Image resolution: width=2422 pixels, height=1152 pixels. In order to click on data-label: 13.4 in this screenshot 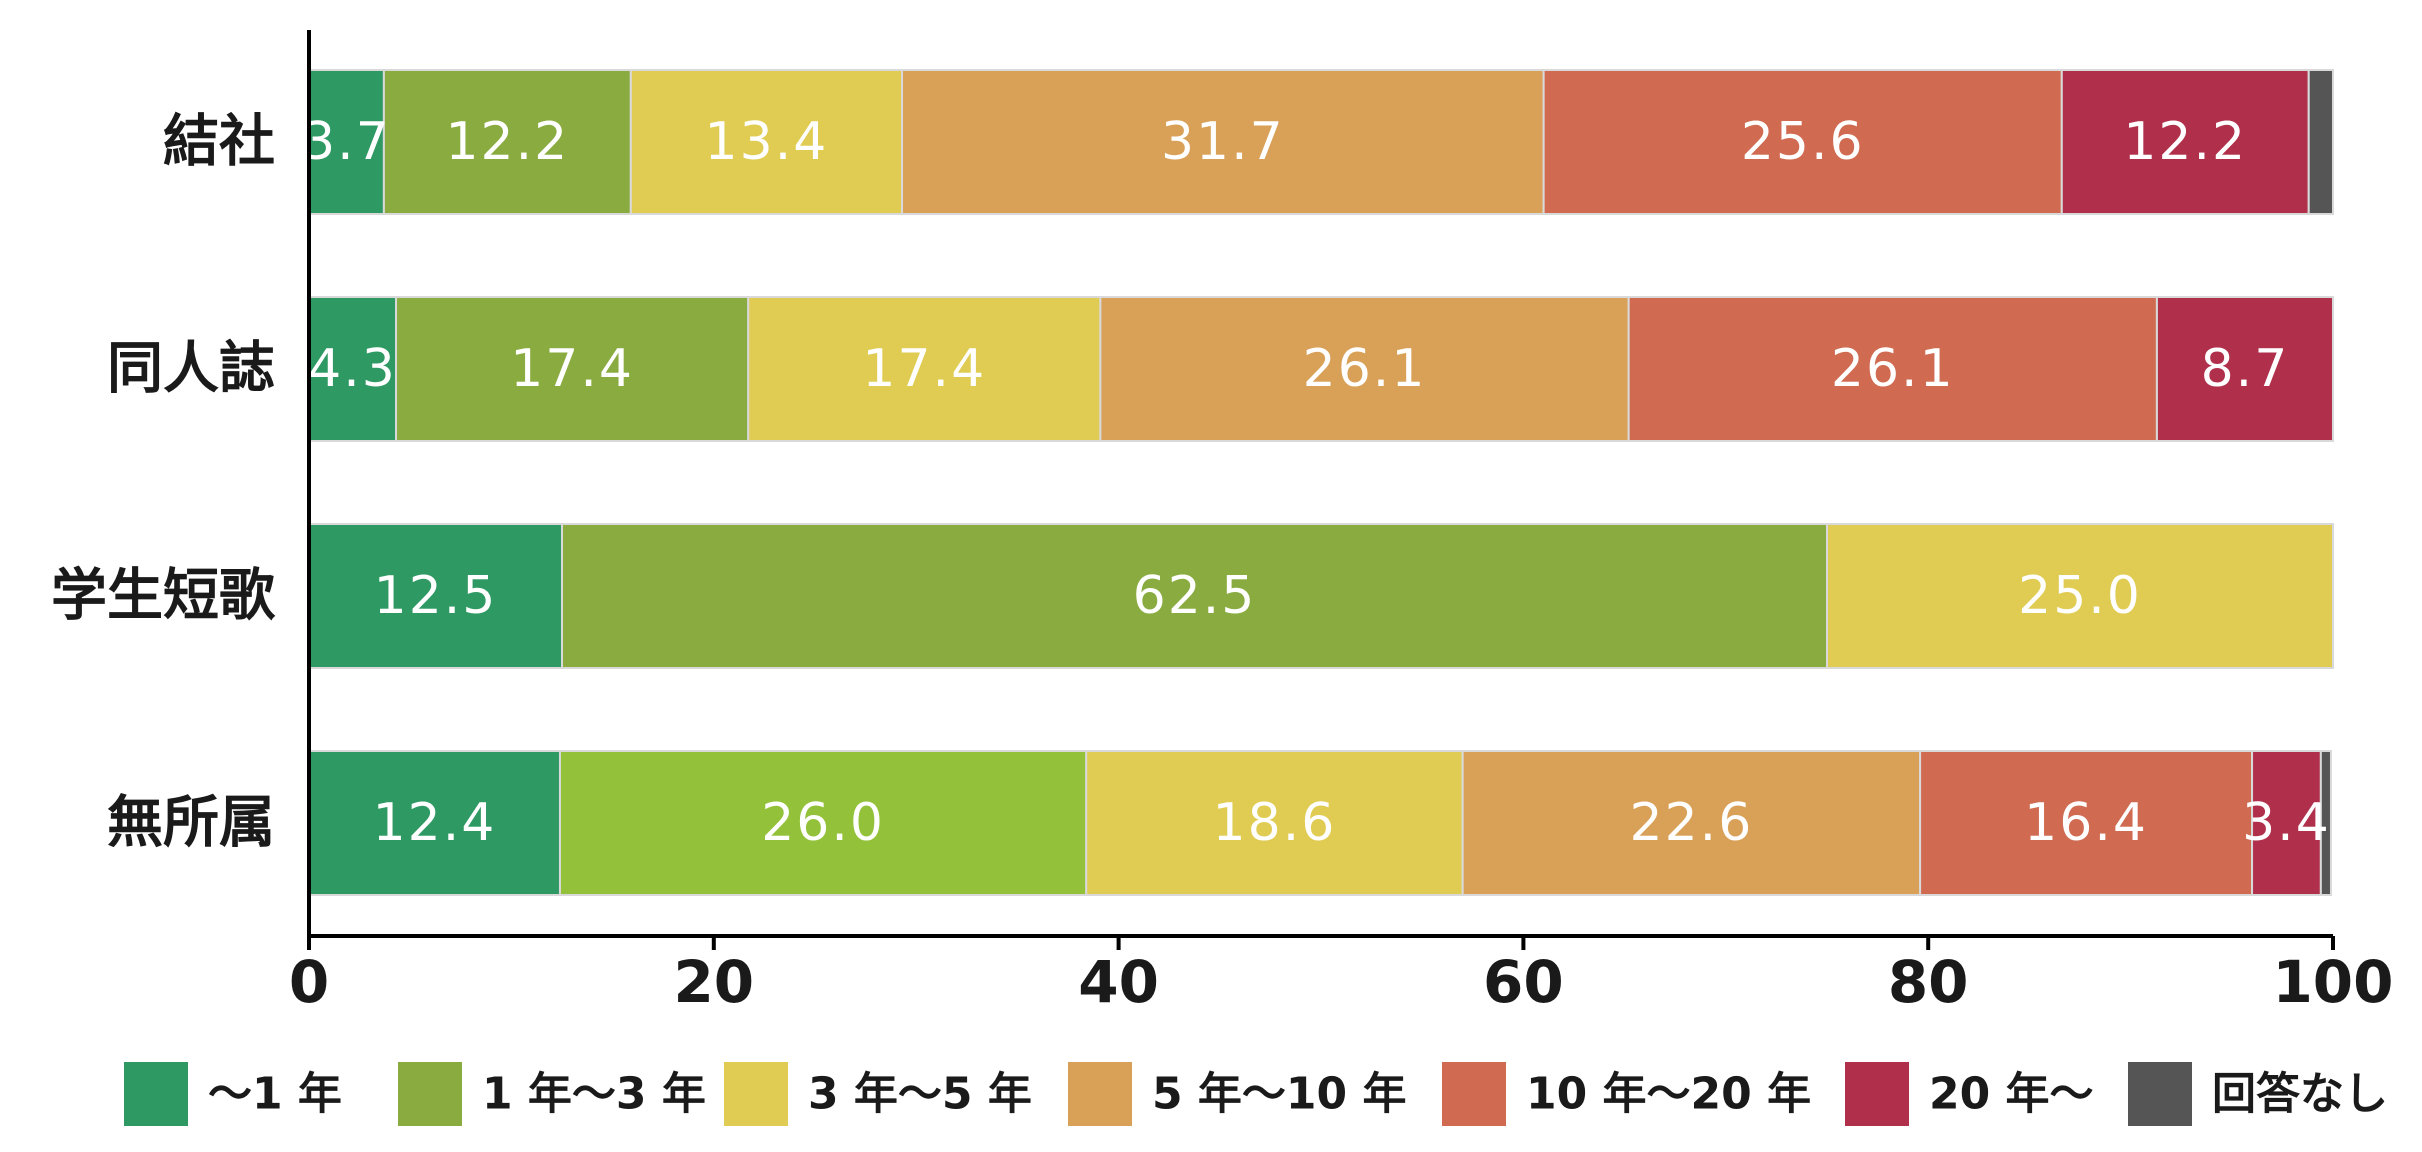, I will do `click(767, 142)`.